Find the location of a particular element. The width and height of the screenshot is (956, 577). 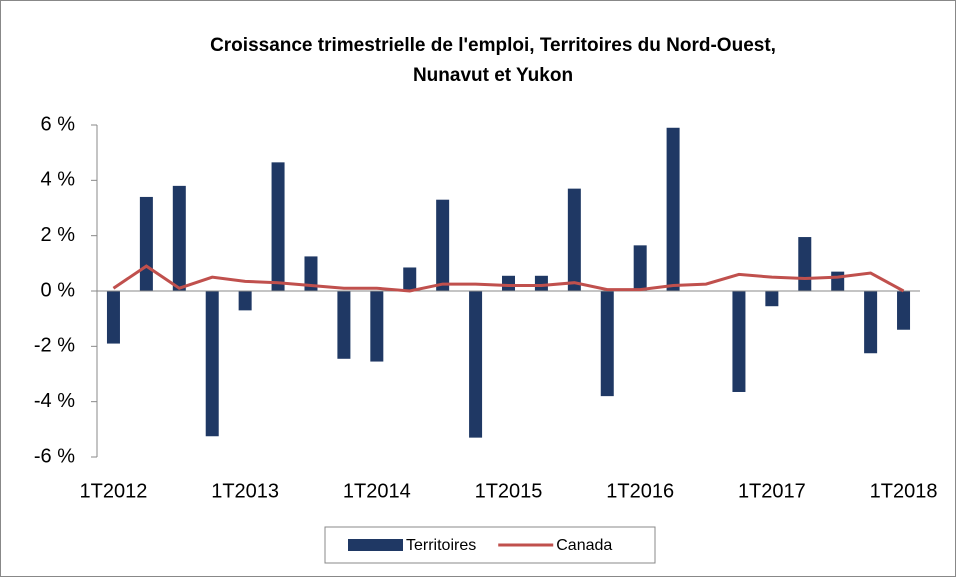

x-tick-label: 1T2013 is located at coordinates (245, 491).